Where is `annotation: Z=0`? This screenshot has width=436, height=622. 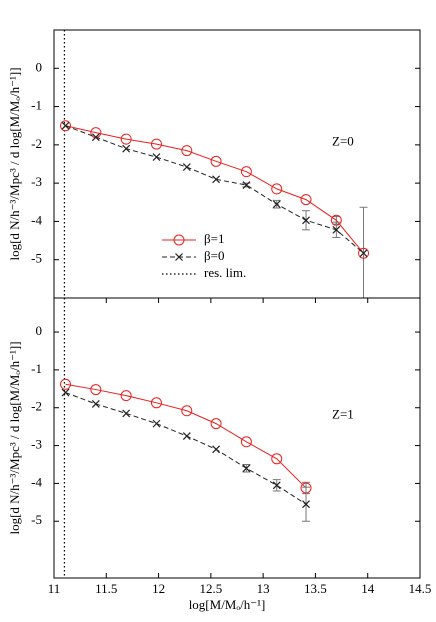
annotation: Z=0 is located at coordinates (343, 141).